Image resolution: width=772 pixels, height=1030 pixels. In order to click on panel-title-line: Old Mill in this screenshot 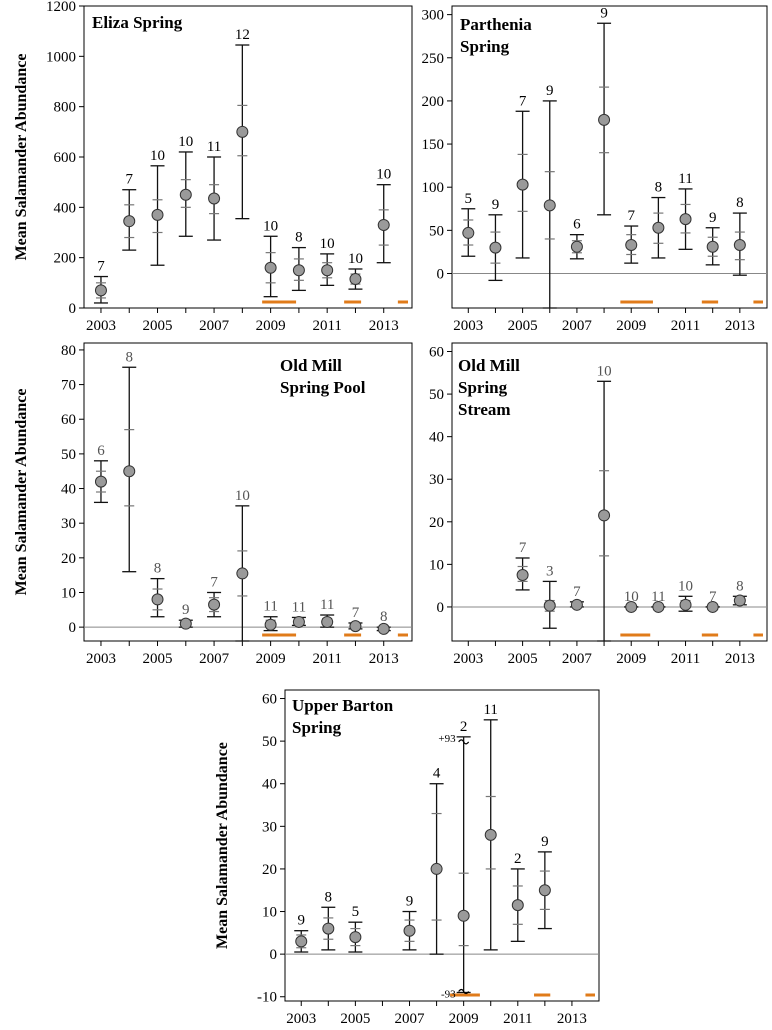, I will do `click(311, 365)`.